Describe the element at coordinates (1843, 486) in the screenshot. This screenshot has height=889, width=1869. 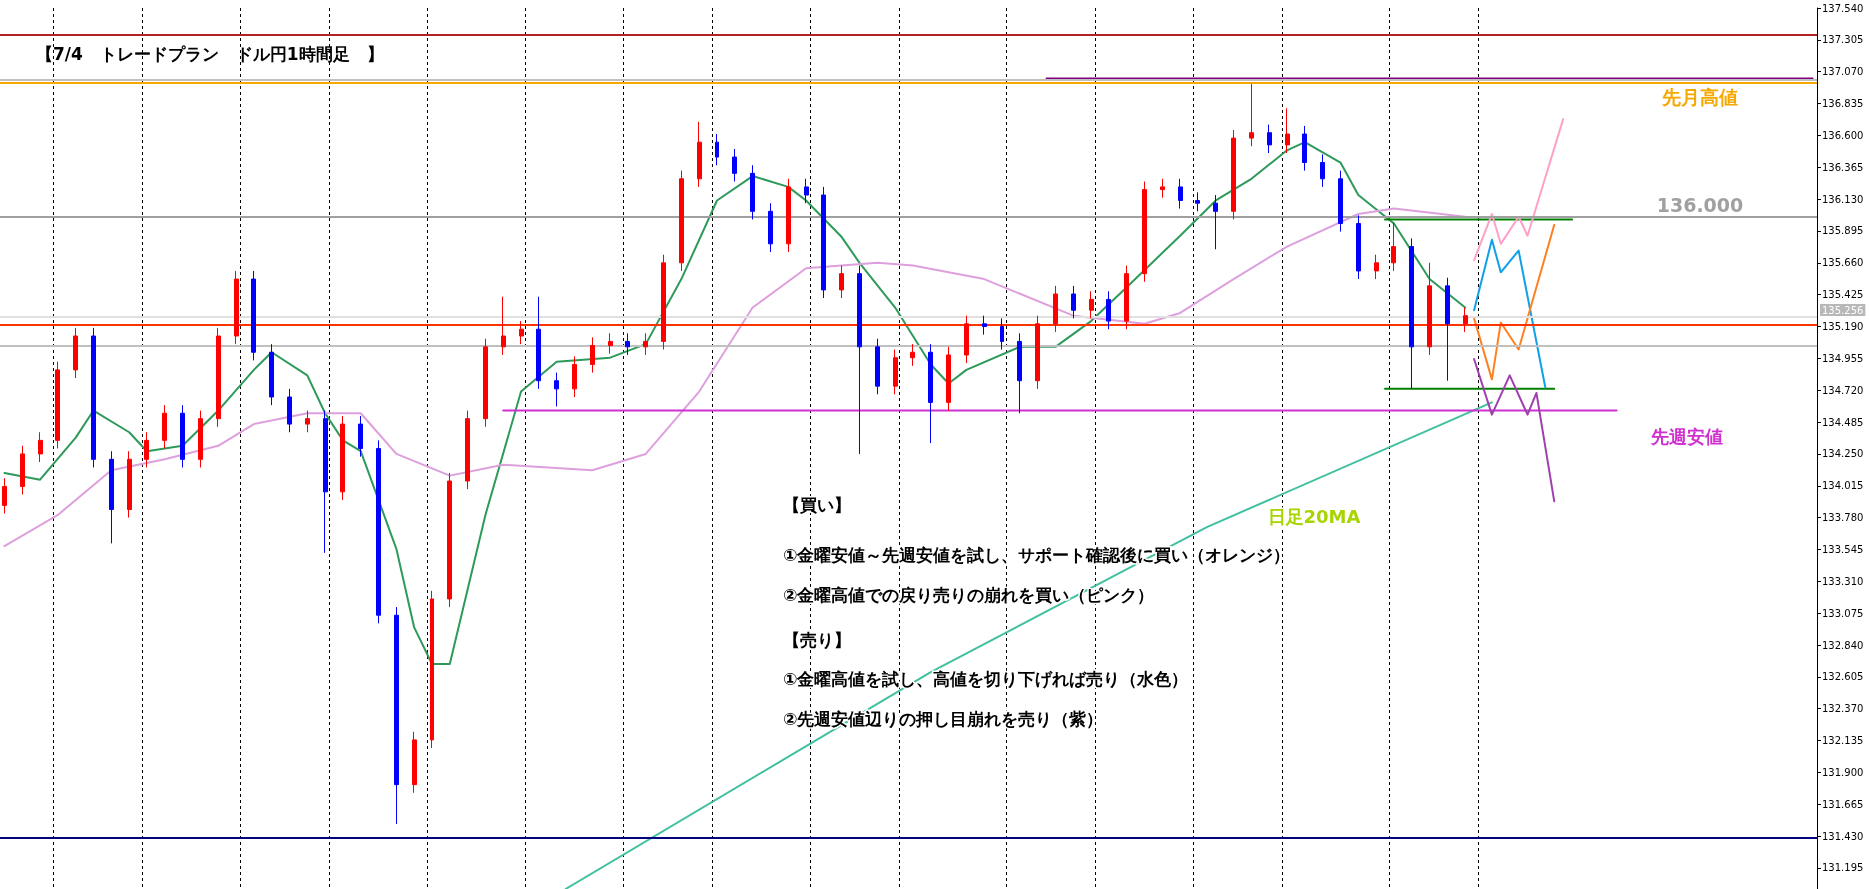
I see `y-tick-label: 134.015` at that location.